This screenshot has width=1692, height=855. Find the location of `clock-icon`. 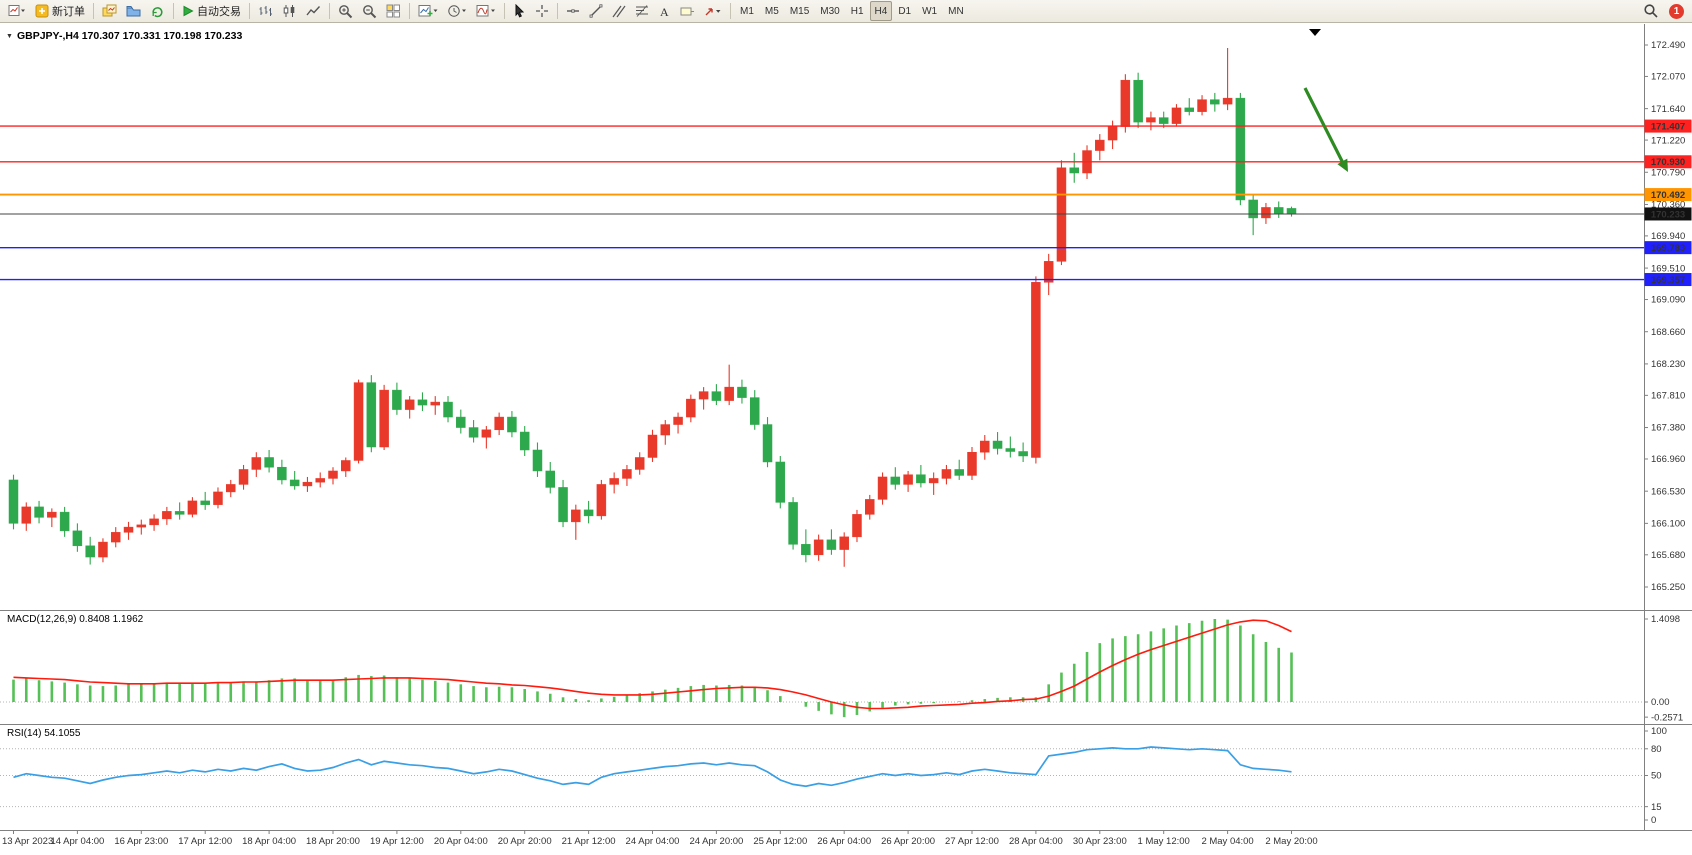

clock-icon is located at coordinates (457, 11).